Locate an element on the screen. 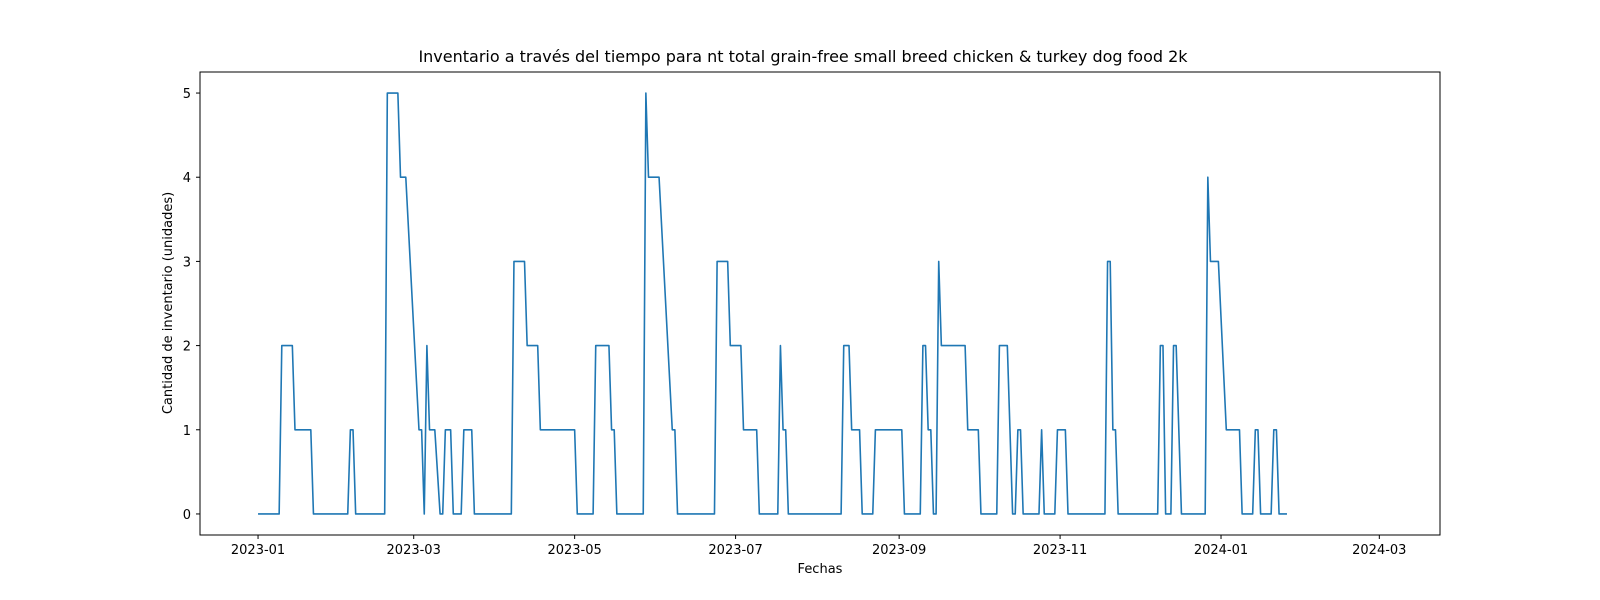 Image resolution: width=1600 pixels, height=600 pixels. x-tick-label: 2023-07 is located at coordinates (735, 550).